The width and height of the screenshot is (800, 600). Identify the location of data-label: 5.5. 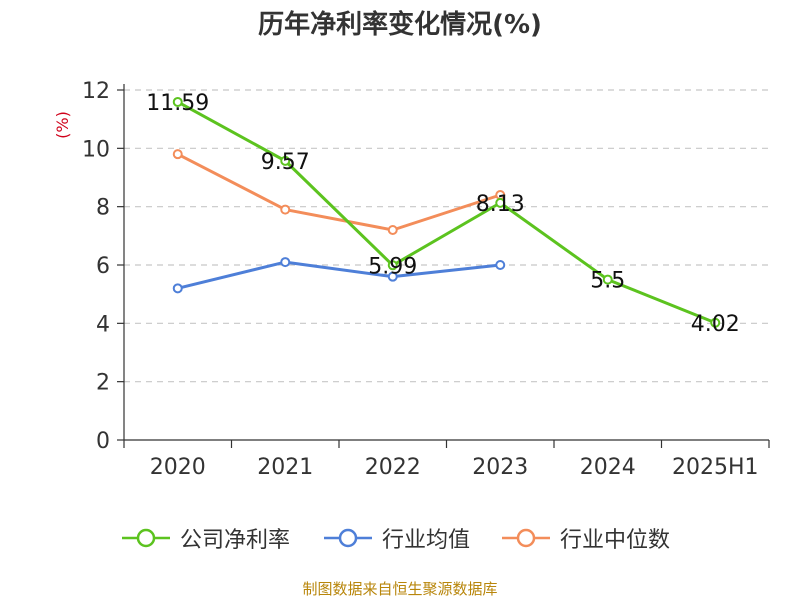
(607, 281).